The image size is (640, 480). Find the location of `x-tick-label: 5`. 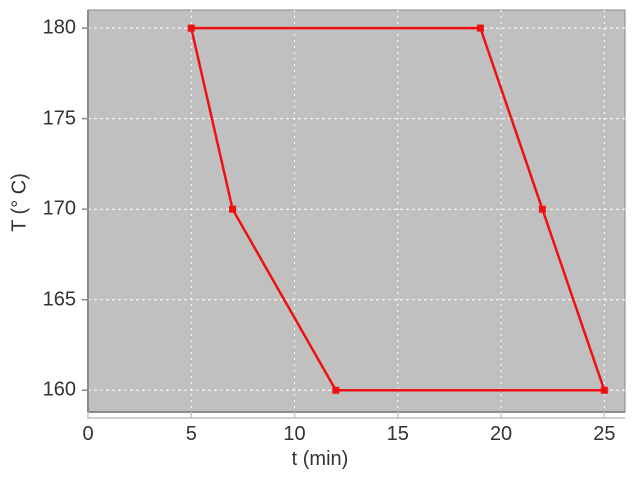

x-tick-label: 5 is located at coordinates (191, 434).